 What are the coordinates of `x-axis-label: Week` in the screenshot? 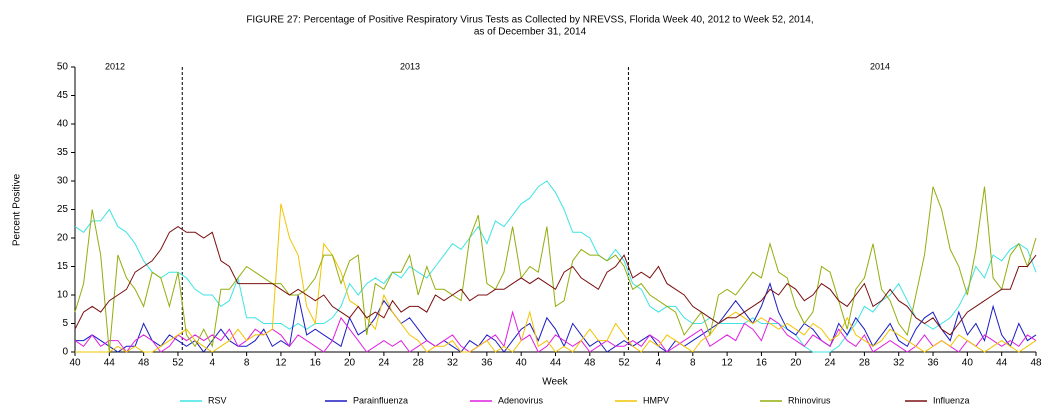 It's located at (555, 382).